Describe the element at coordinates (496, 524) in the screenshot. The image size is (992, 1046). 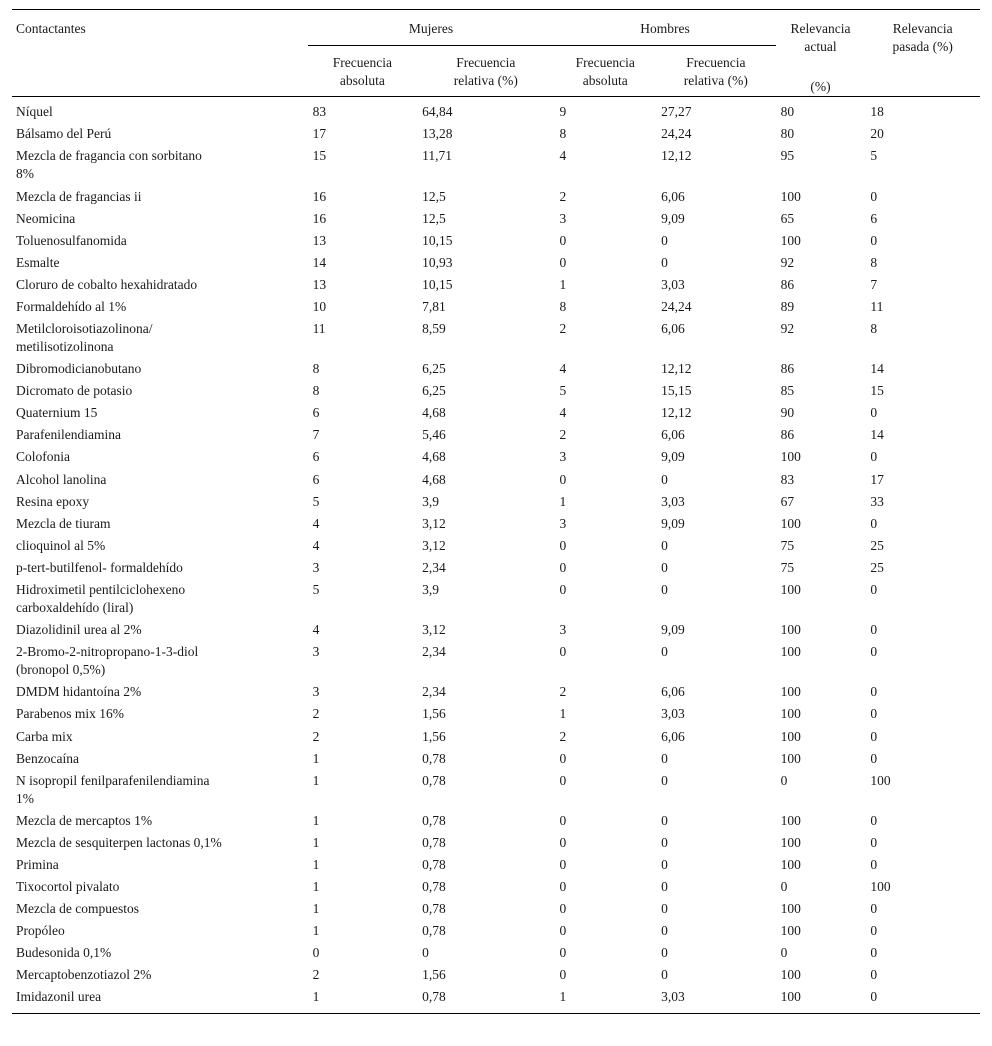
I see `table-row: Mezcla de tiuram 4 3,12 3 9,09 100 0` at that location.